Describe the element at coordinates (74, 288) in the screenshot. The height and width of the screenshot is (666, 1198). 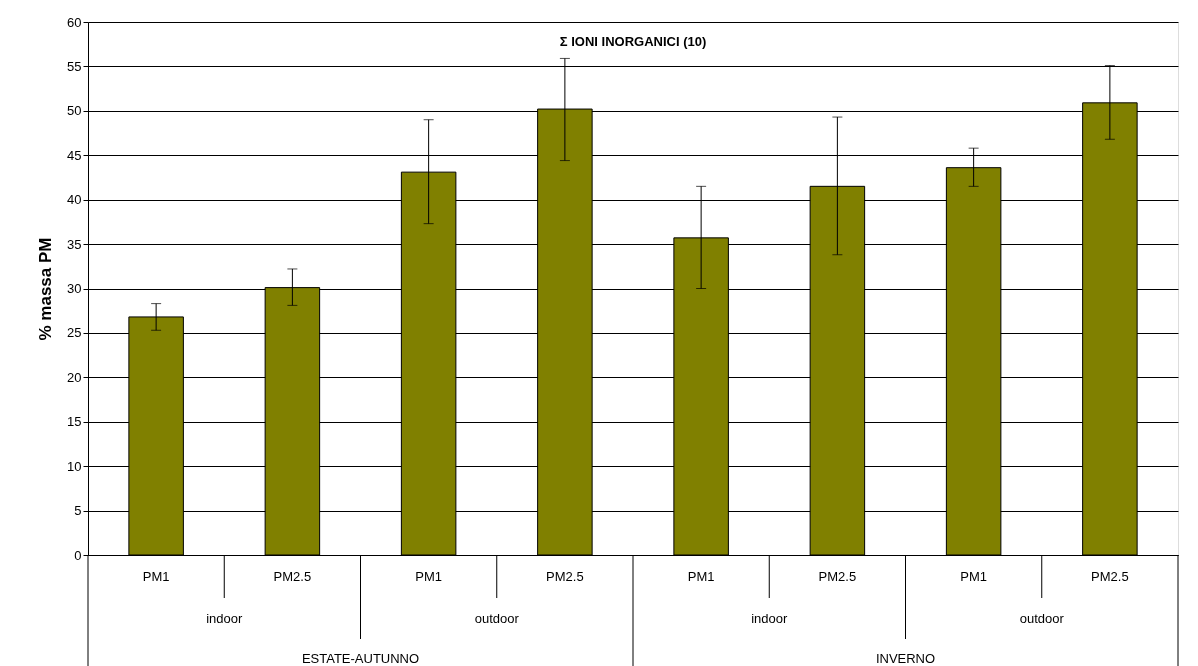
I see `y-tick-label: 30` at that location.